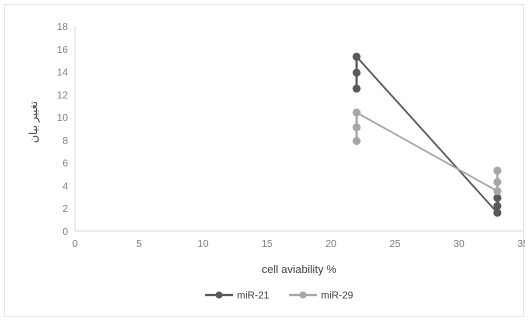 The height and width of the screenshot is (323, 531). I want to click on legend-item: miR-21, so click(237, 296).